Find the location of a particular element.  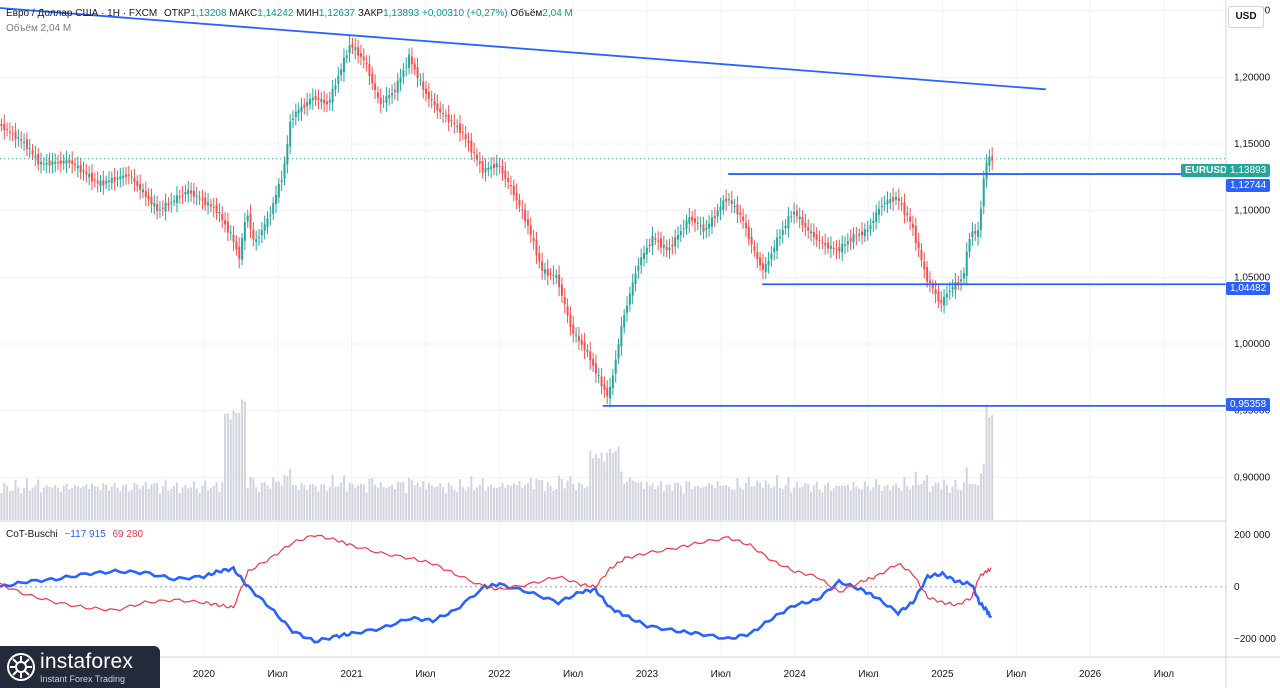

indicator-value-blue: −117 915 is located at coordinates (85, 534).